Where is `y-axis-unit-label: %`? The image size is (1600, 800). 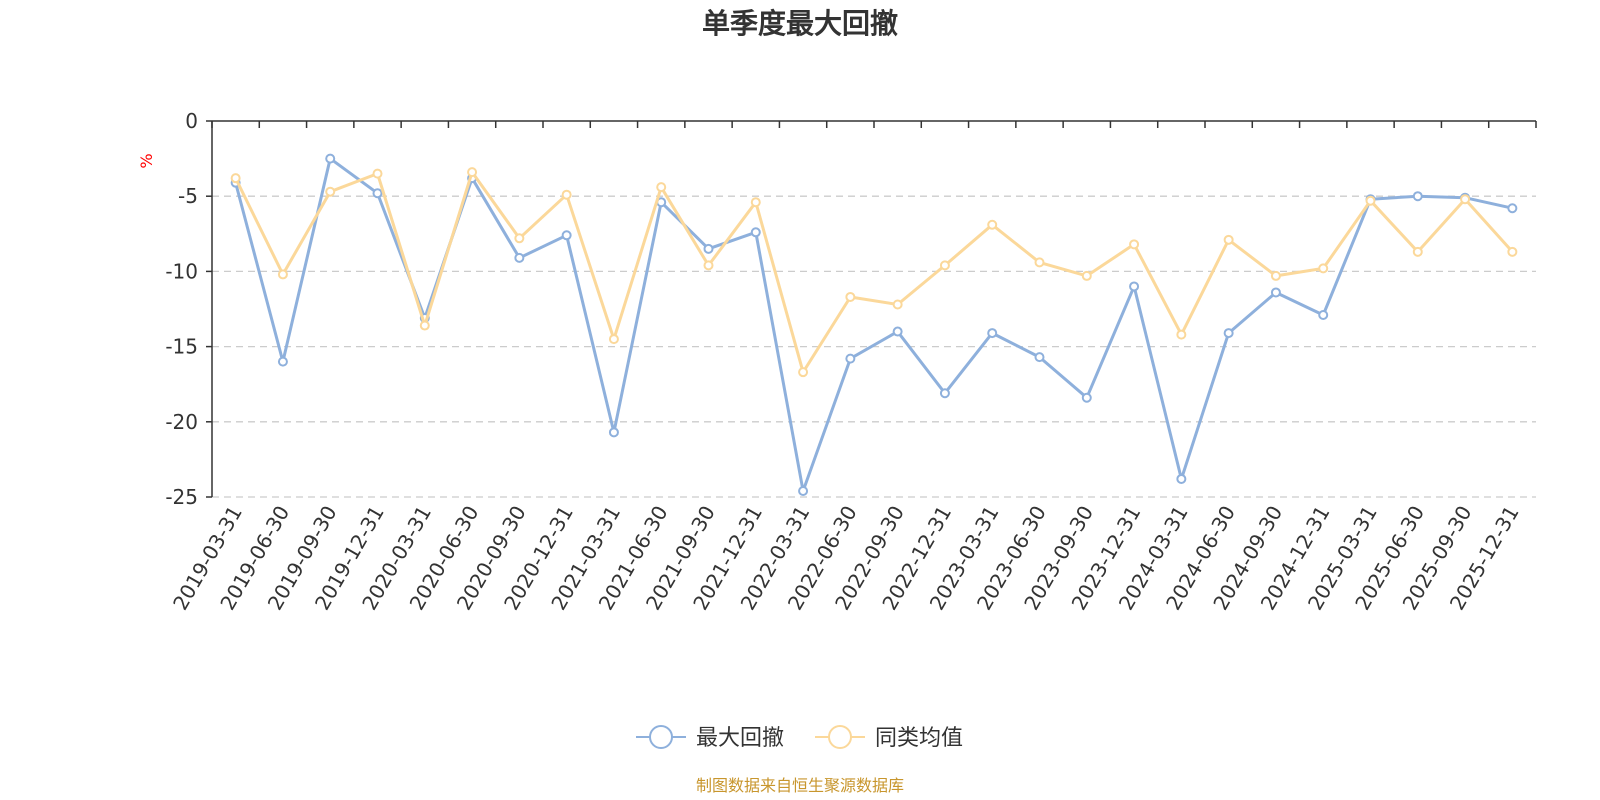
y-axis-unit-label: % is located at coordinates (146, 160).